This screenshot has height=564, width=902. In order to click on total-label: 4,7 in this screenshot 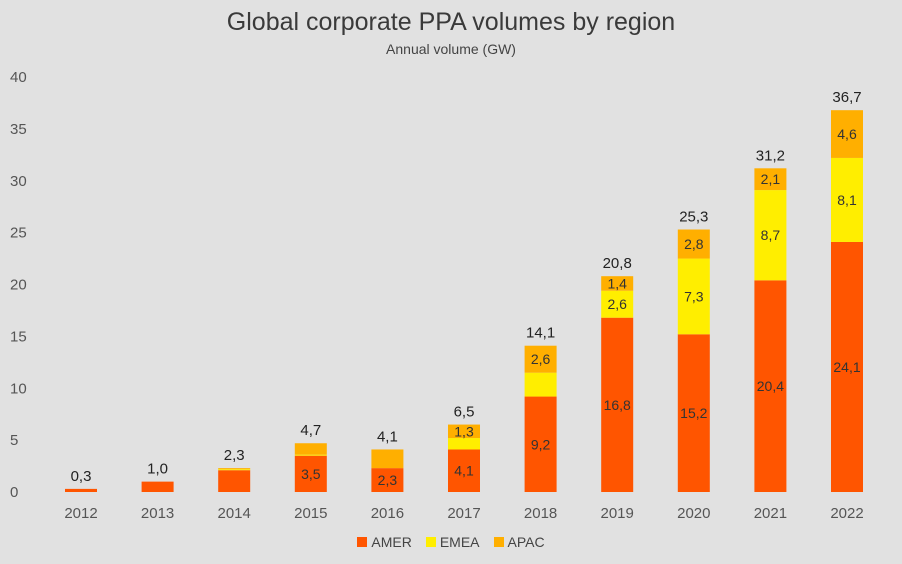, I will do `click(310, 430)`.